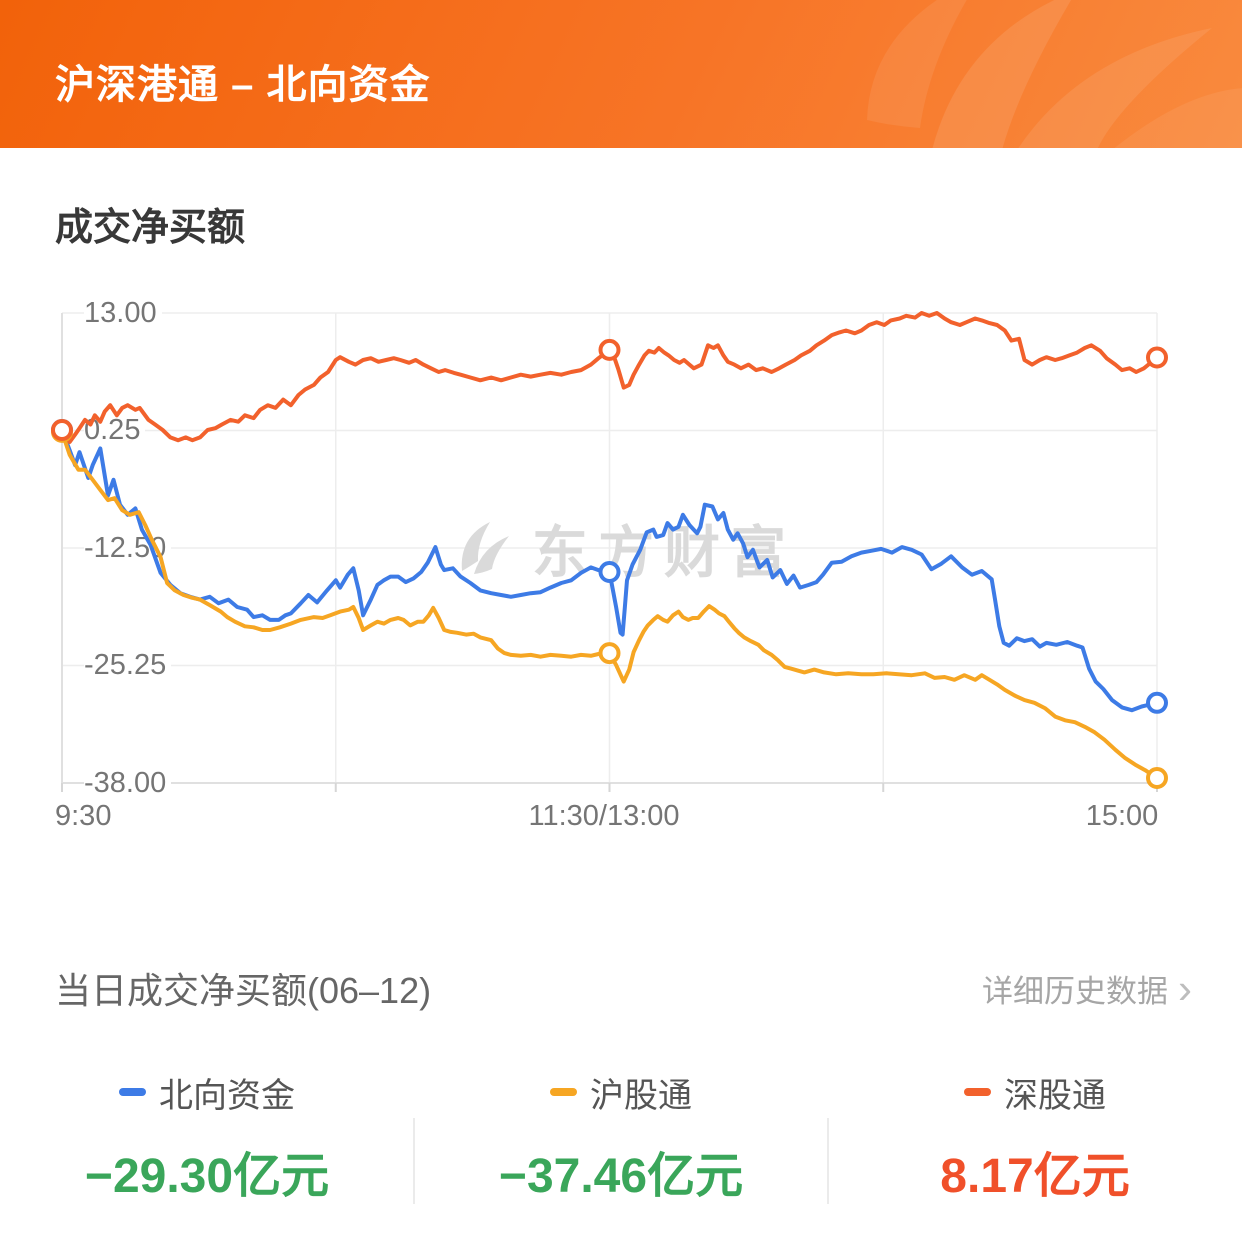 This screenshot has width=1242, height=1250. What do you see at coordinates (128, 783) in the screenshot?
I see `y-axis-label: -38.00` at bounding box center [128, 783].